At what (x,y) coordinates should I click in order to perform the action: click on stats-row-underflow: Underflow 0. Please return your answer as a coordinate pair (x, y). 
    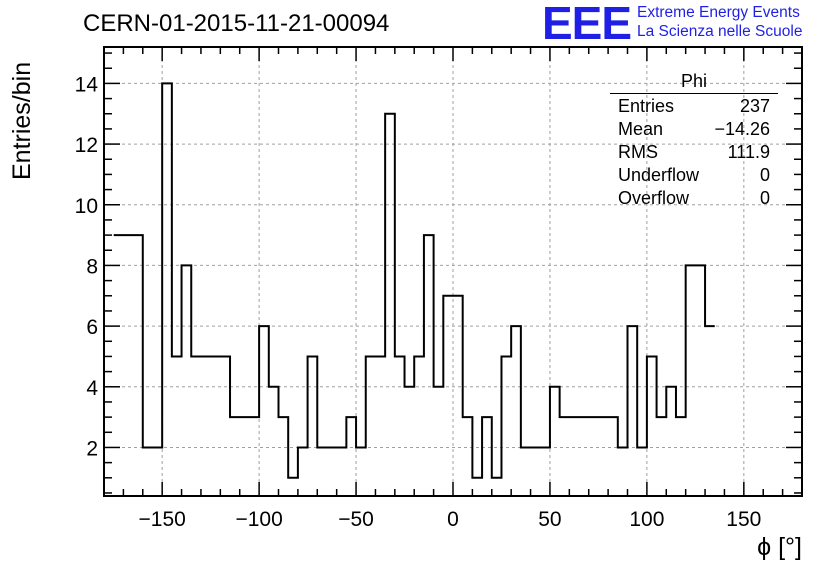
    Looking at the image, I should click on (694, 175).